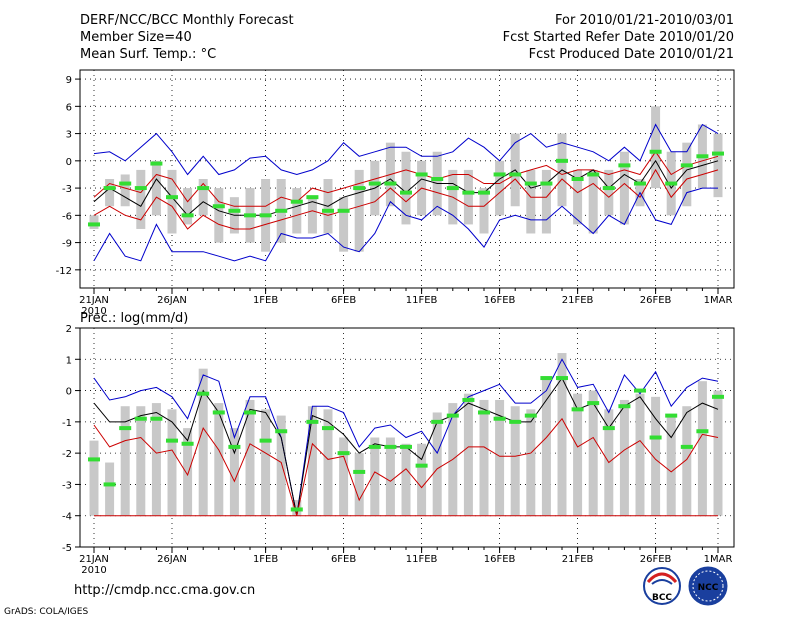 The height and width of the screenshot is (618, 800). I want to click on precip-xtick-label: 11FEB, so click(422, 559).